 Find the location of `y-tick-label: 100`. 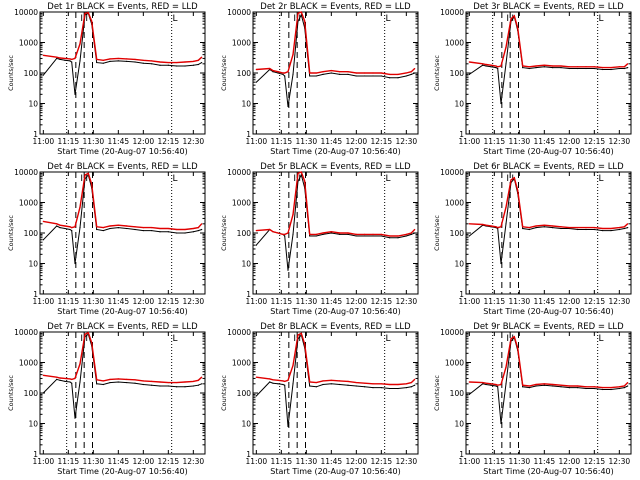

y-tick-label: 100 is located at coordinates (31, 393).